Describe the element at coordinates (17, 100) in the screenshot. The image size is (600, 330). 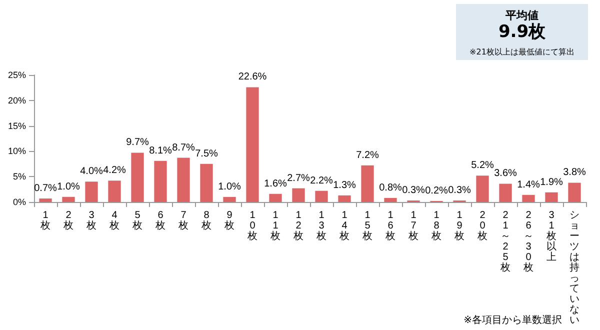
I see `y-tick-label: 20%` at that location.